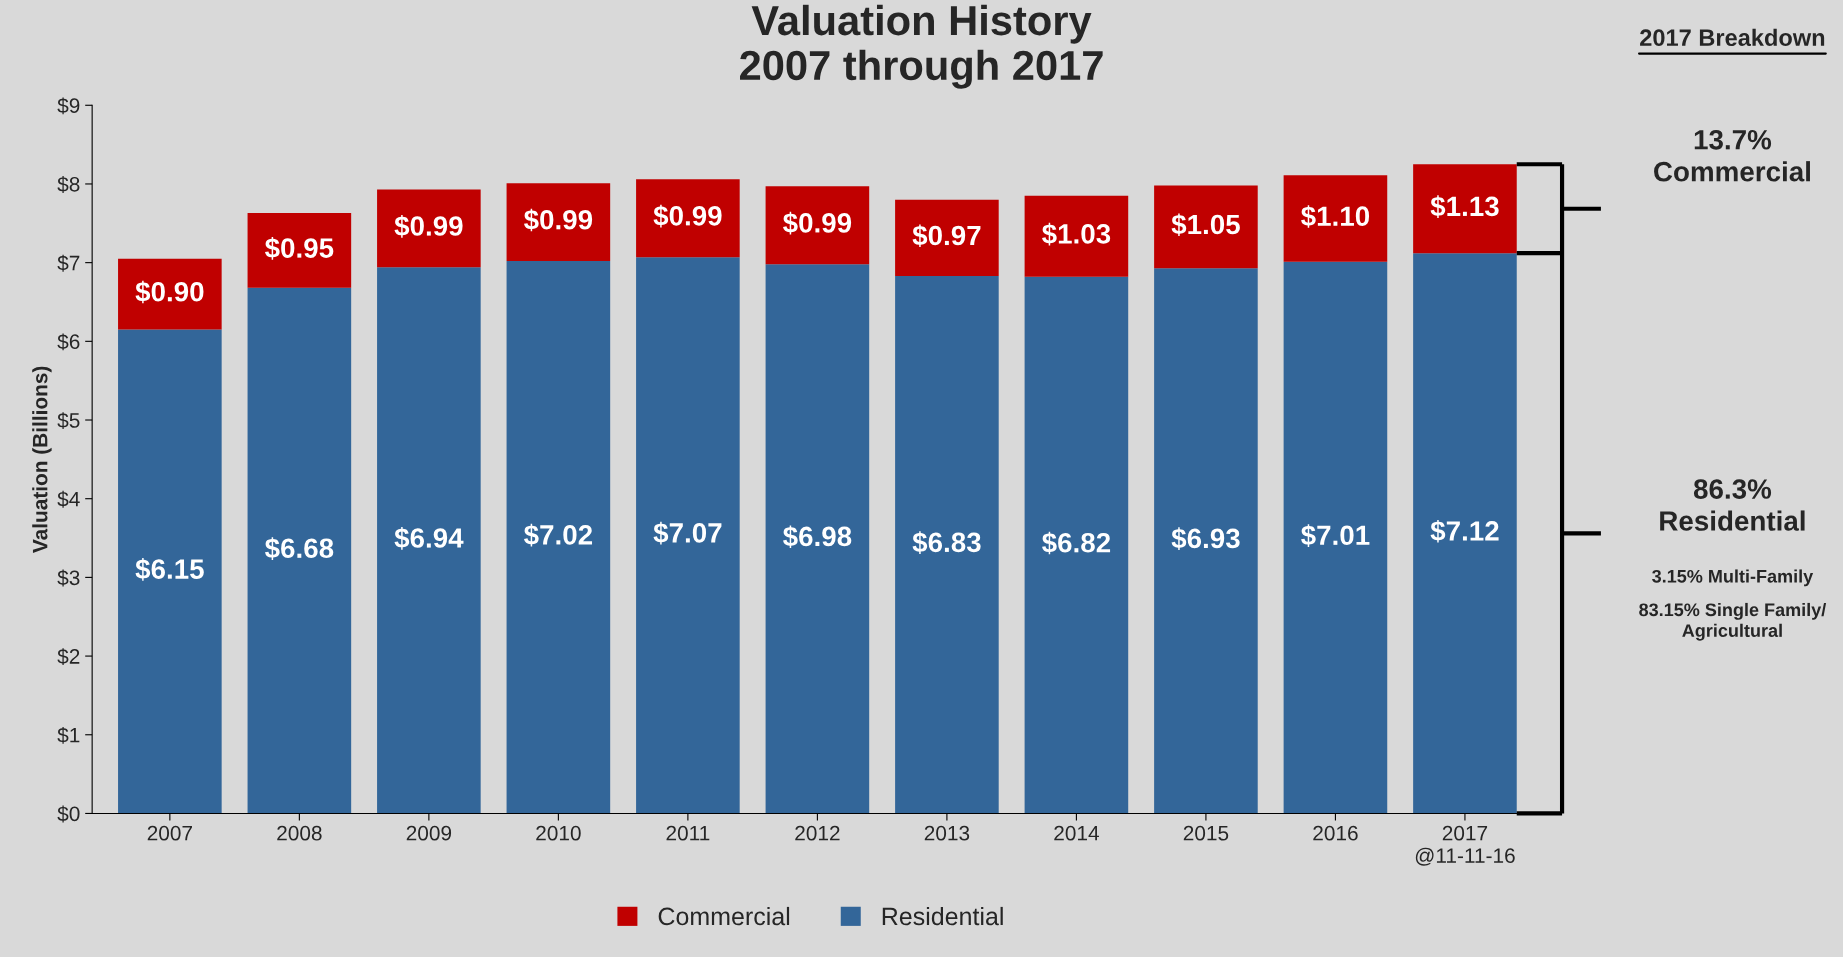 This screenshot has width=1843, height=957. What do you see at coordinates (688, 833) in the screenshot?
I see `x-tick-label: 2011` at bounding box center [688, 833].